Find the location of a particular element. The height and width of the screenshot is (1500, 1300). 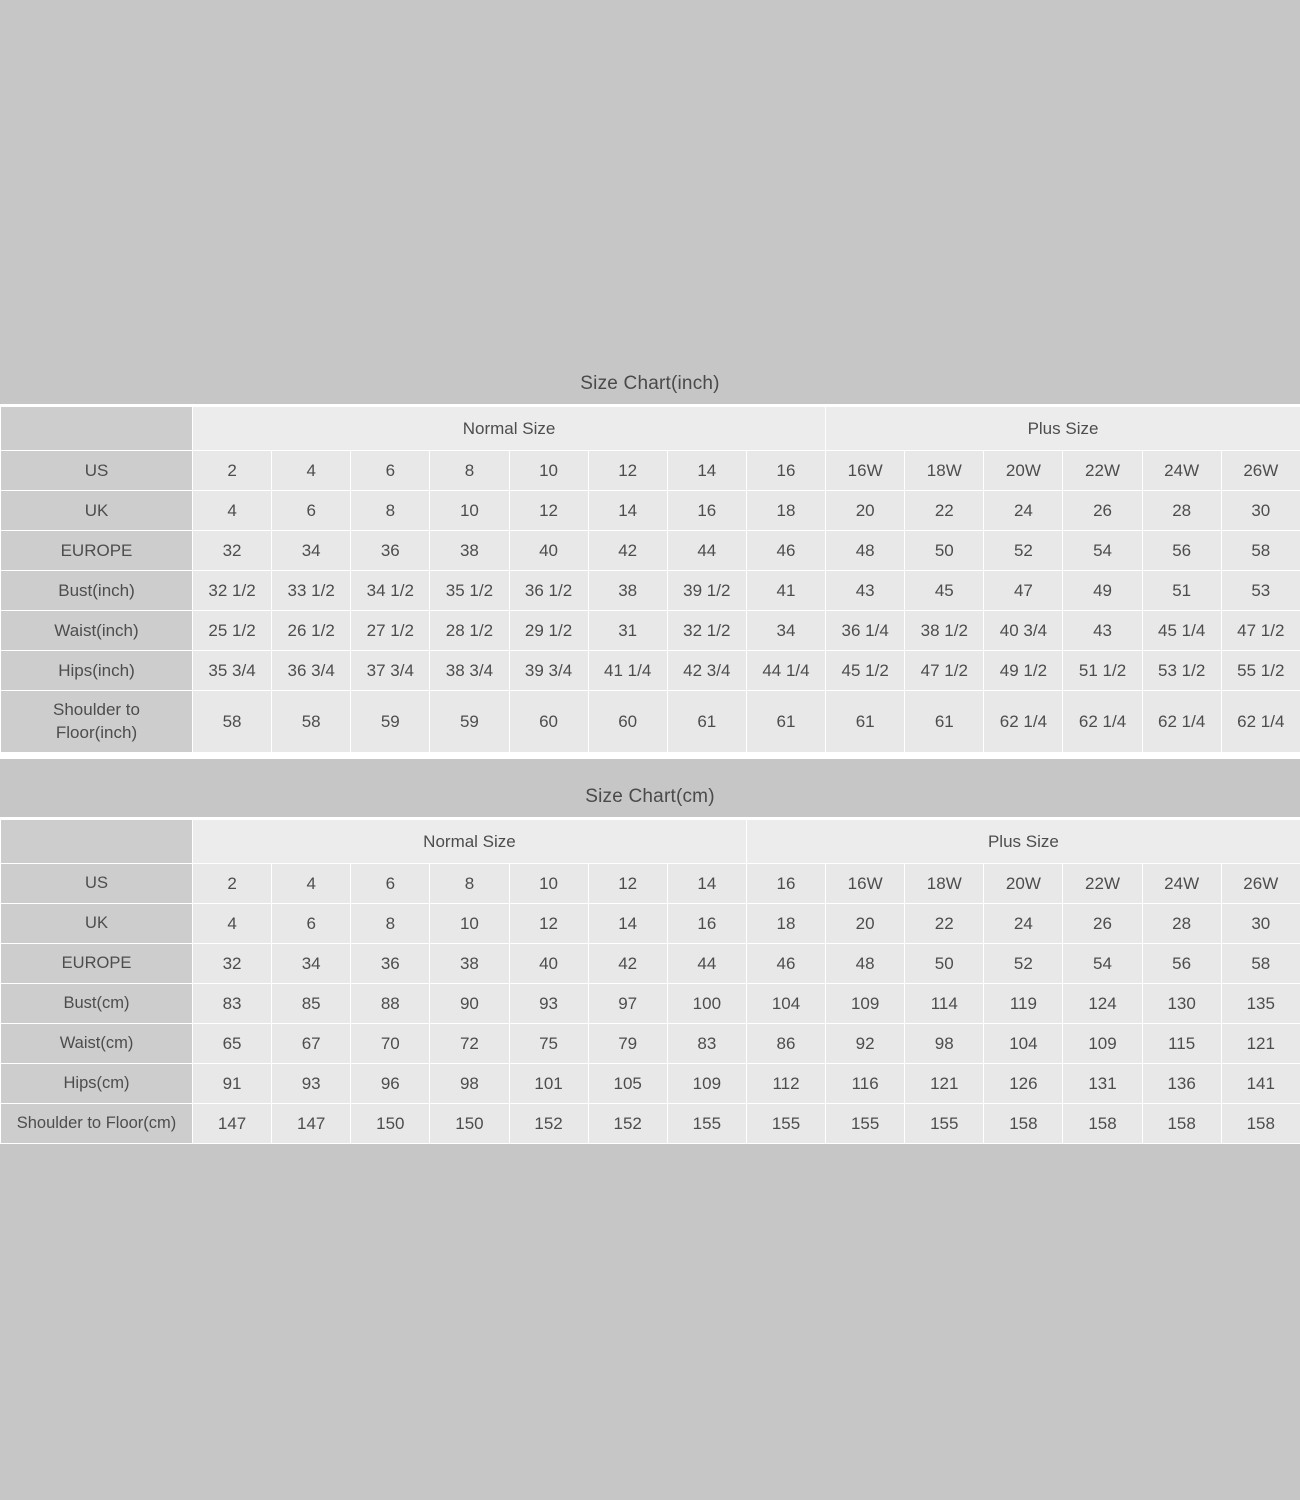

cell: 75 is located at coordinates (548, 1043).